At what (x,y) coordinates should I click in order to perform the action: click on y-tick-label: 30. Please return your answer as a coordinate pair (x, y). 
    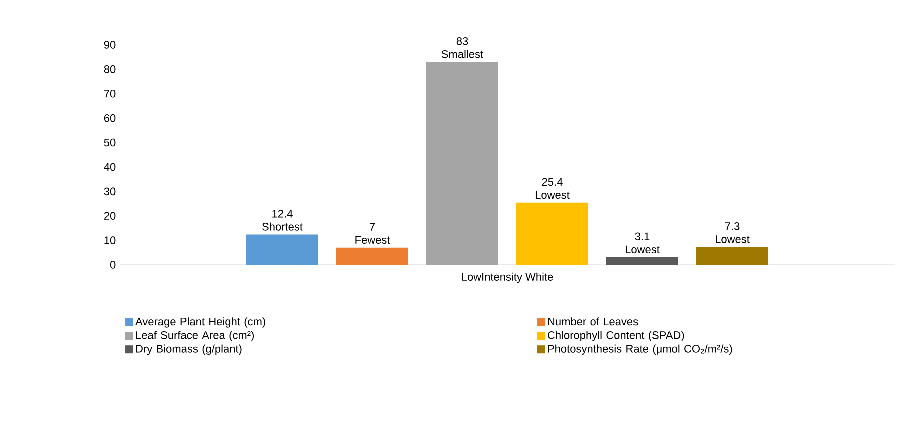
    Looking at the image, I should click on (110, 192).